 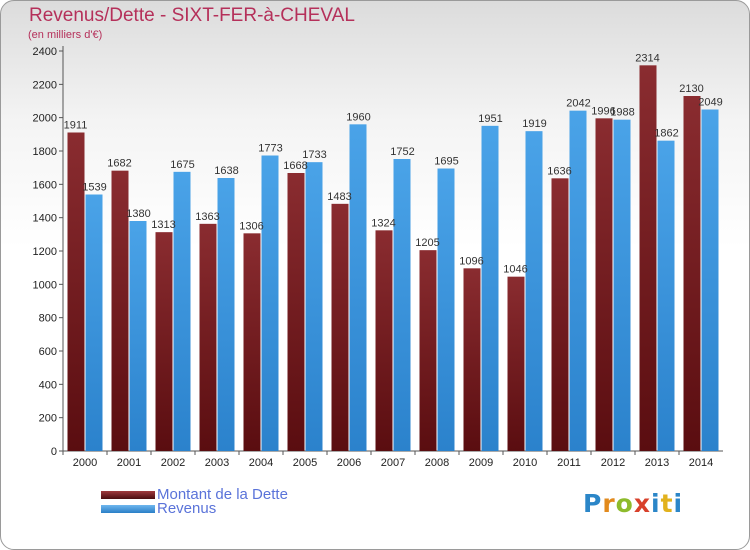 What do you see at coordinates (192, 15) in the screenshot?
I see `chart-title: Revenus/Dette - SIXT-FER-à-CHEVAL` at bounding box center [192, 15].